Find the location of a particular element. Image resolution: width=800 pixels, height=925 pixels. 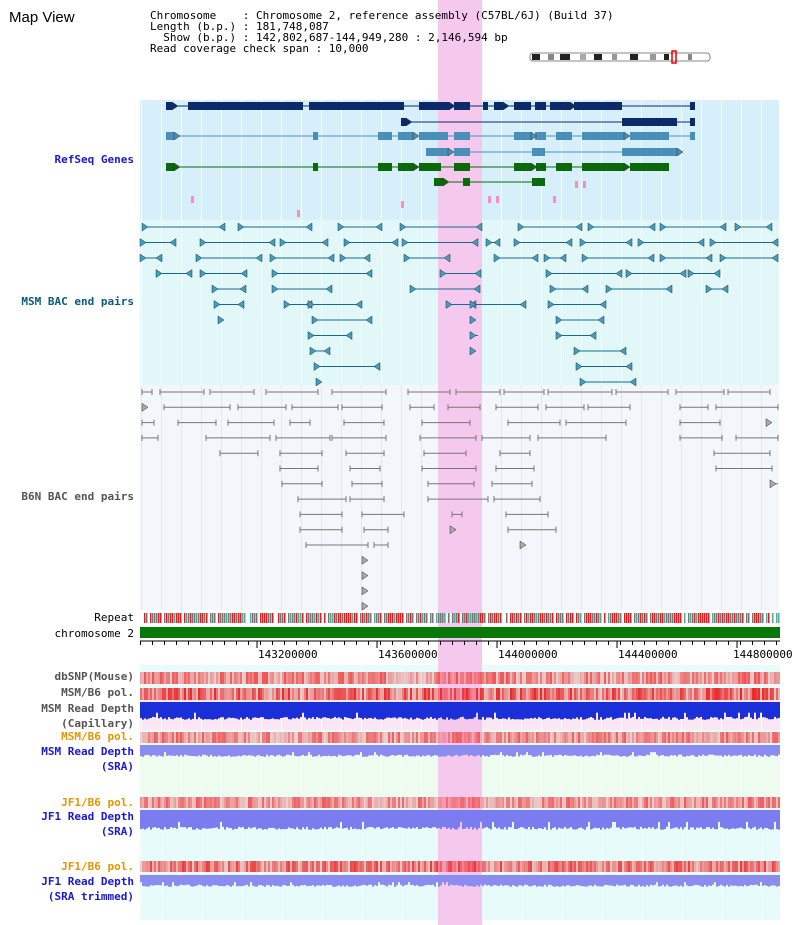

ideogram-band is located at coordinates (634, 57).